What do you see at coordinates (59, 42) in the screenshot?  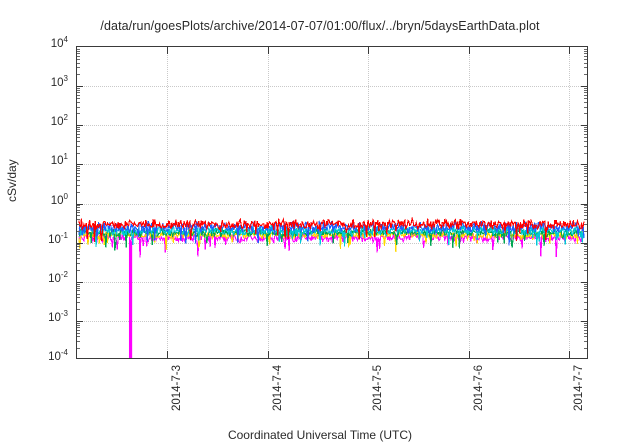 I see `y-axis-tick-label: 10⁴` at bounding box center [59, 42].